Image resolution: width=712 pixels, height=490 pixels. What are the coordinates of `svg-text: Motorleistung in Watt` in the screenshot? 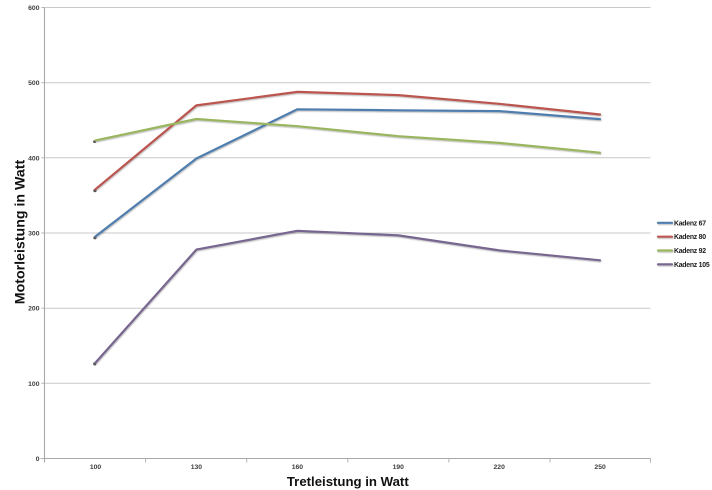 It's located at (20, 231).